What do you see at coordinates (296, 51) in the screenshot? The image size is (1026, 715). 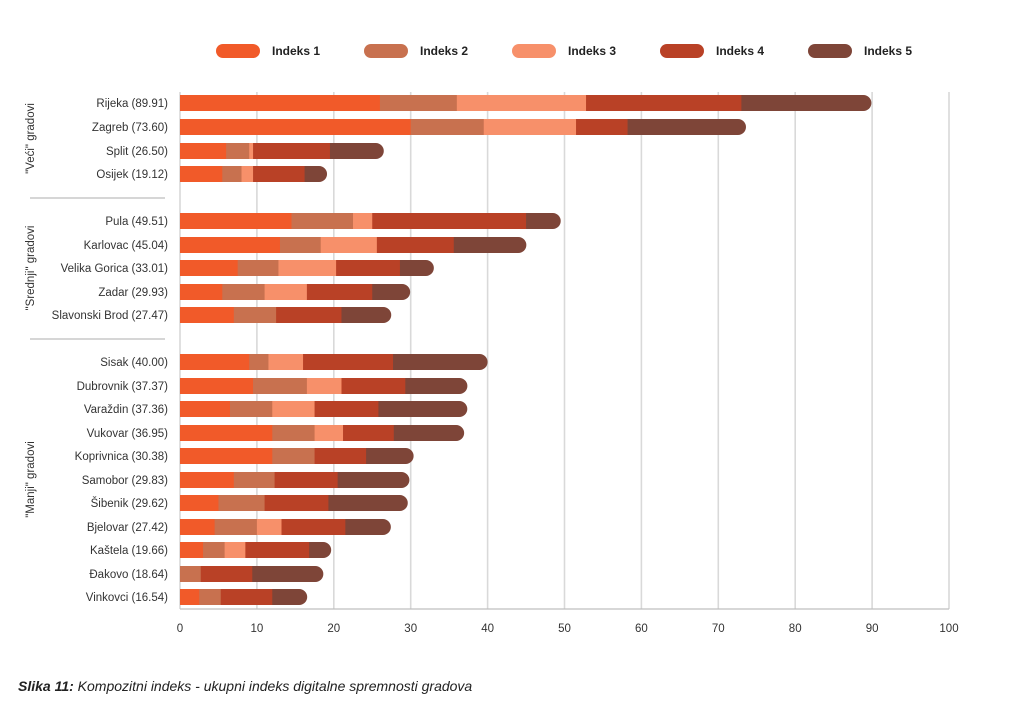 I see `legend-label: Indeks 1` at bounding box center [296, 51].